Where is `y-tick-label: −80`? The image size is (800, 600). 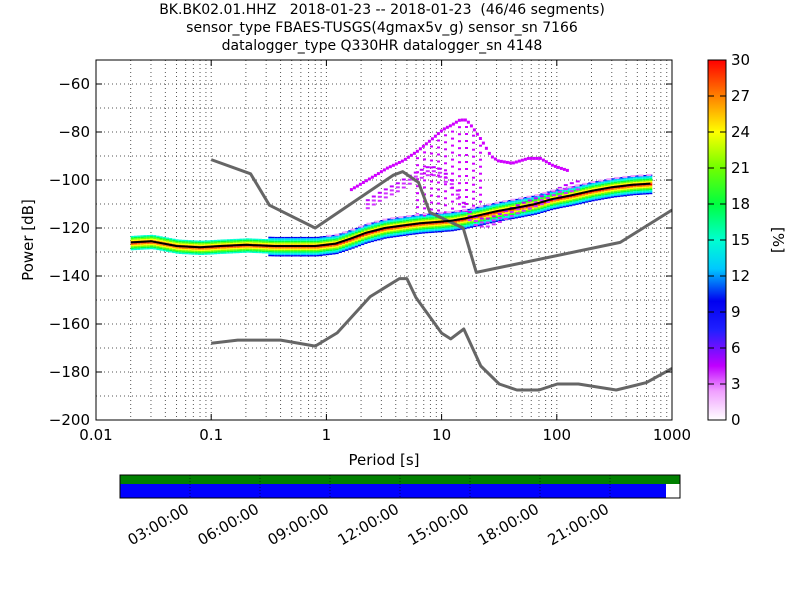 y-tick-label: −80 is located at coordinates (74, 132).